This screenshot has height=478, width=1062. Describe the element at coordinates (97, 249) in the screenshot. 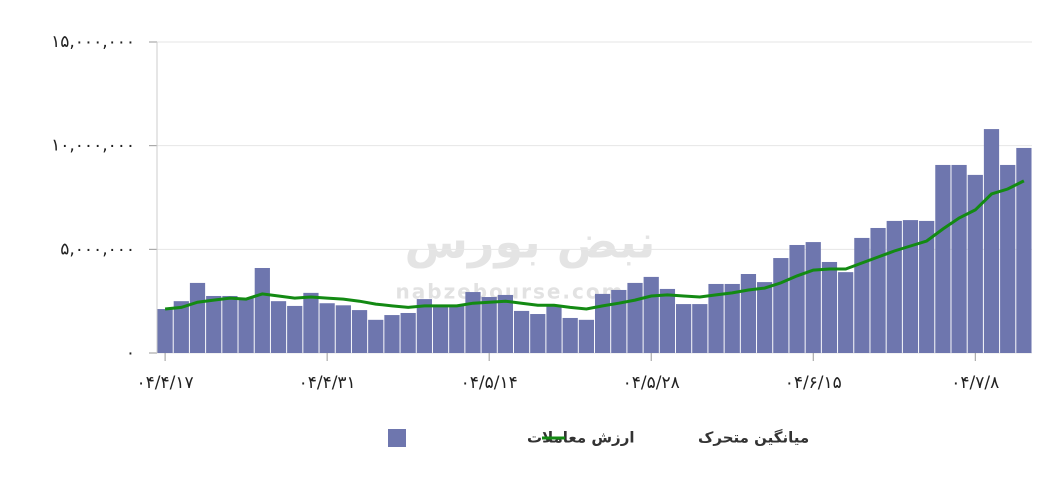

I see `y-tick-label: ۵,۰۰۰,۰۰۰` at that location.